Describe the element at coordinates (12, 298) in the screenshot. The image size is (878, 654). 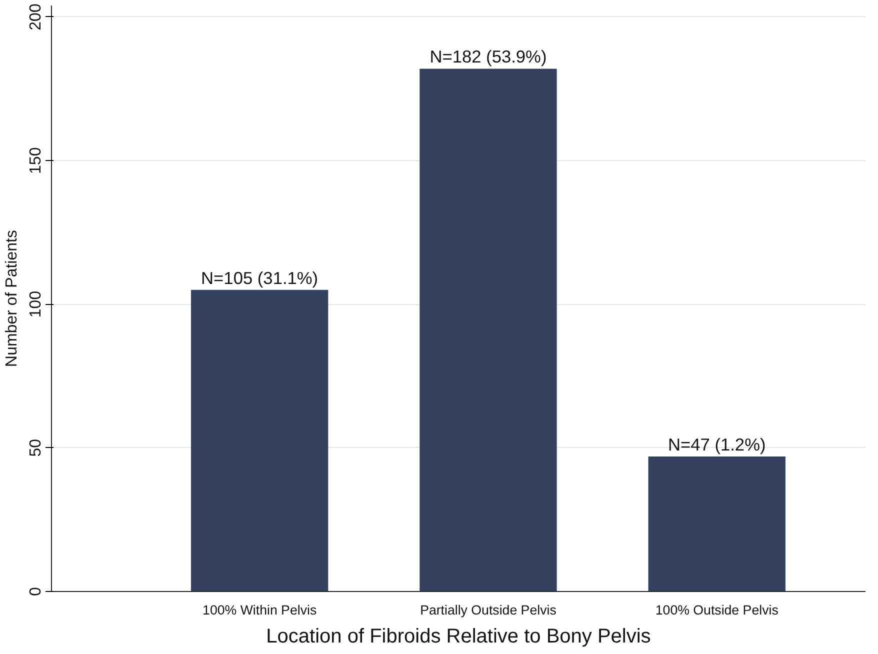
I see `y-axis-title: Number of Patients` at that location.